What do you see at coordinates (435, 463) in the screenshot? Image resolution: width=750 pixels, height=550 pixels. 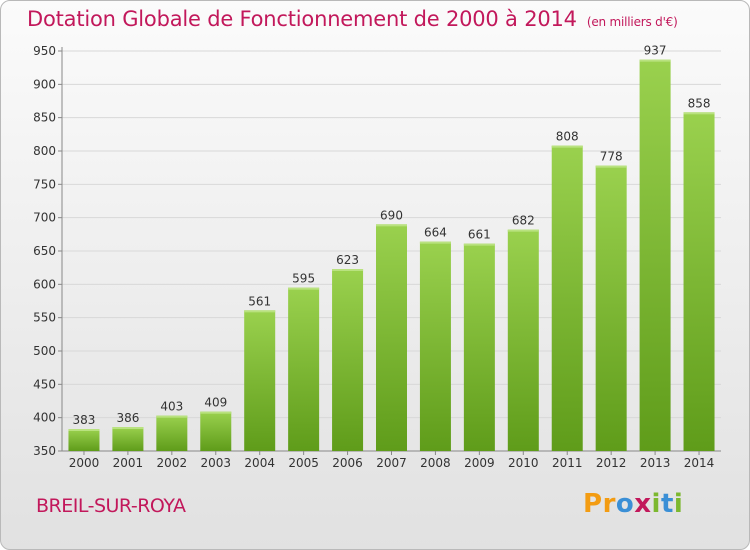 I see `x-tick-label: 2008` at bounding box center [435, 463].